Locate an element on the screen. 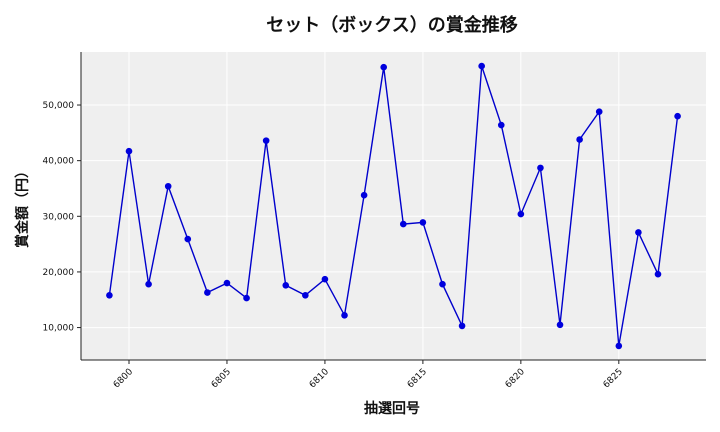 The image size is (720, 432). x-axis-label: 抽選回号 is located at coordinates (392, 408).